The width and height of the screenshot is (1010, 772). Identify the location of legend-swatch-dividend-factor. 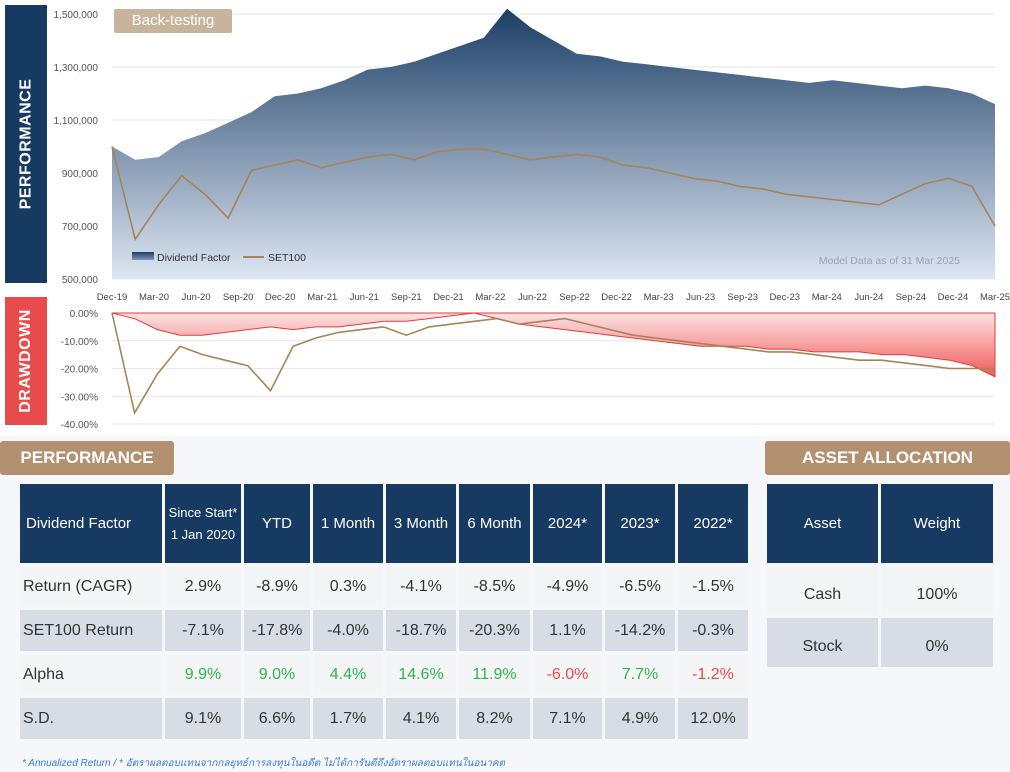
(143, 256).